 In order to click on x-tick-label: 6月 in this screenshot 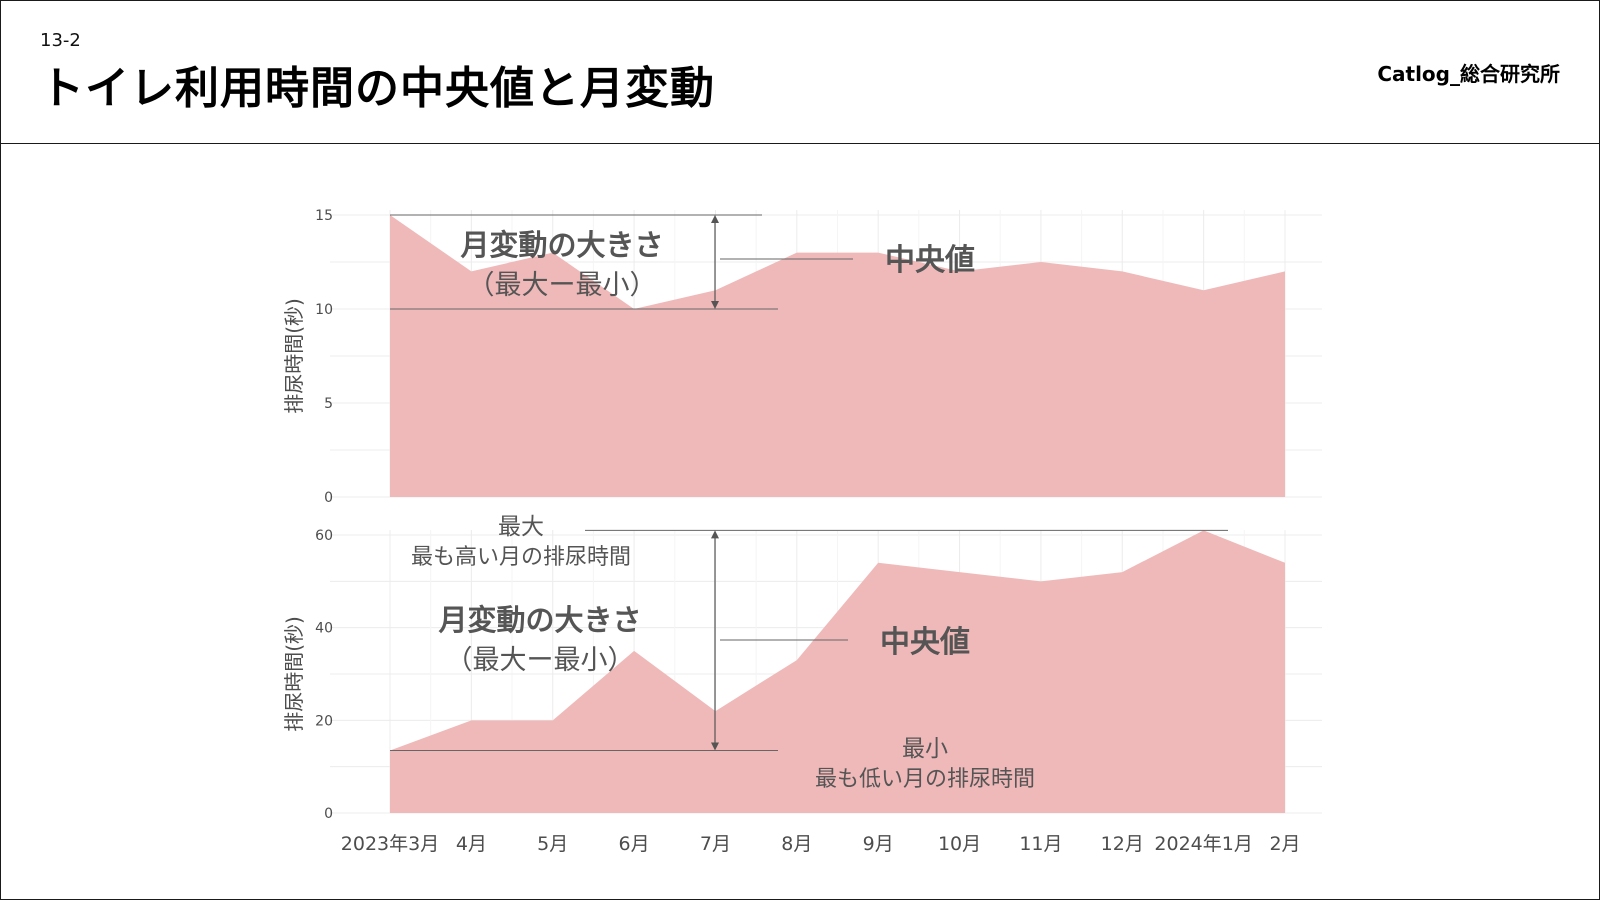, I will do `click(634, 844)`.